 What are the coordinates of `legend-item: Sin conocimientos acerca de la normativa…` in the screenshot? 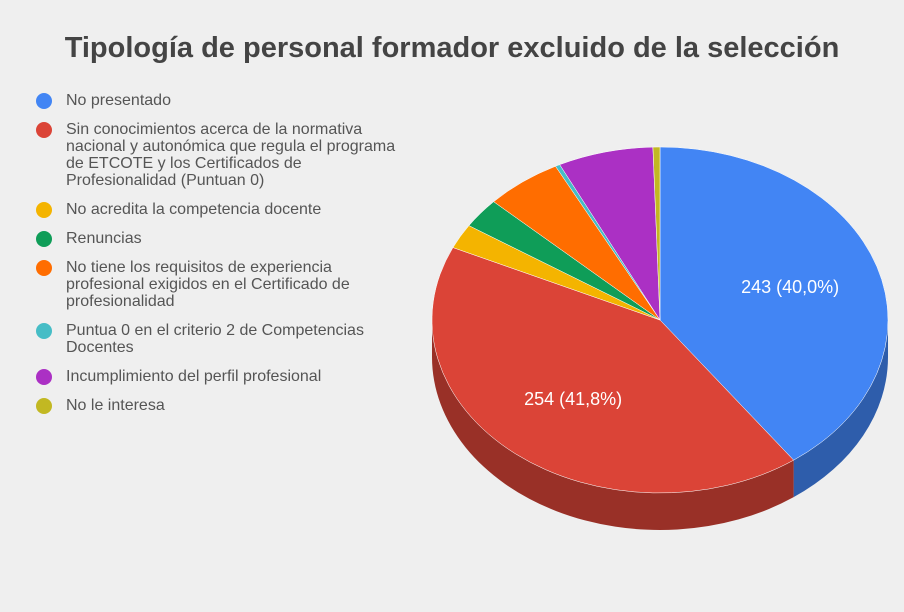 It's located at (216, 155).